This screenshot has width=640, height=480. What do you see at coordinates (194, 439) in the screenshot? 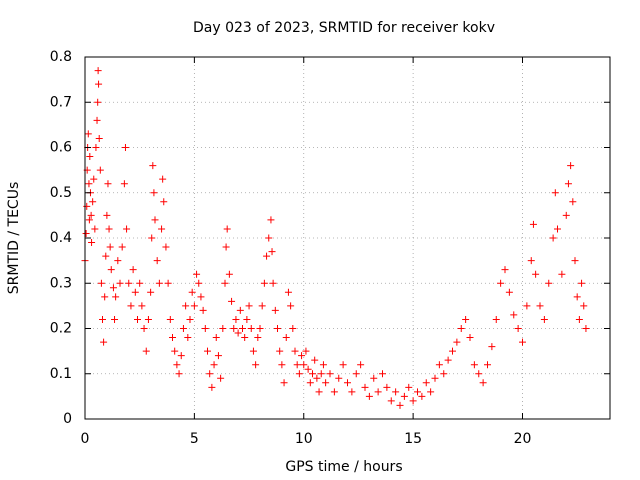
I see `x-tick-label: 5` at bounding box center [194, 439].